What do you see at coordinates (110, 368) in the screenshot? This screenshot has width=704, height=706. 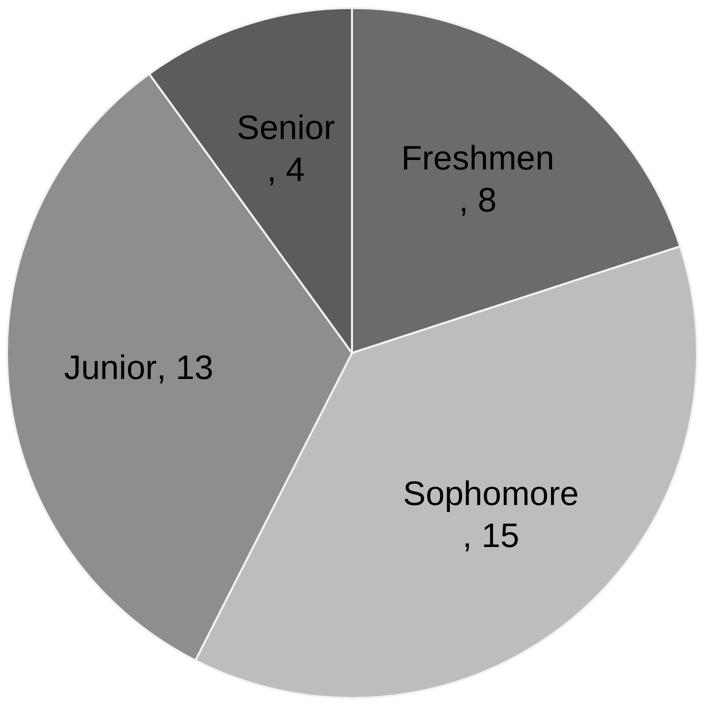 I see `slice-label: Junior` at bounding box center [110, 368].